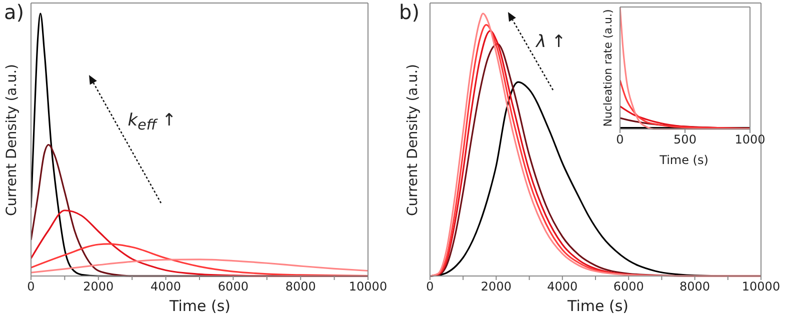  What do you see at coordinates (152, 122) in the screenshot?
I see `annotation: k$_{eff}$ ↑` at bounding box center [152, 122].